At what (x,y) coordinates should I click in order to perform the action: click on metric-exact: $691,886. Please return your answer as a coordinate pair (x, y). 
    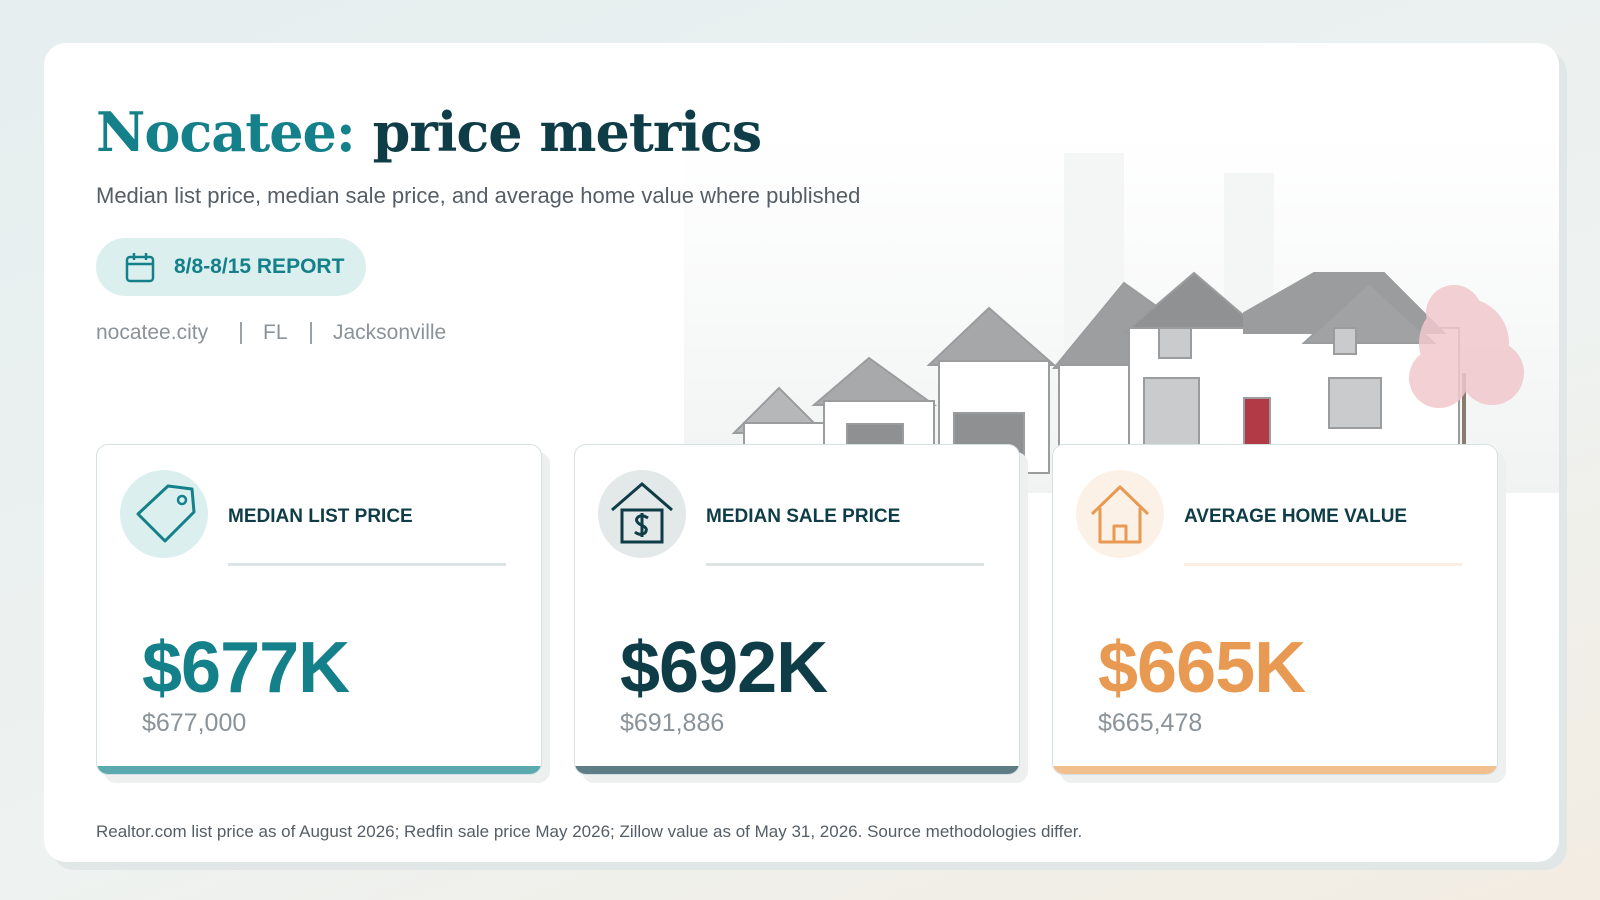
    Looking at the image, I should click on (672, 723).